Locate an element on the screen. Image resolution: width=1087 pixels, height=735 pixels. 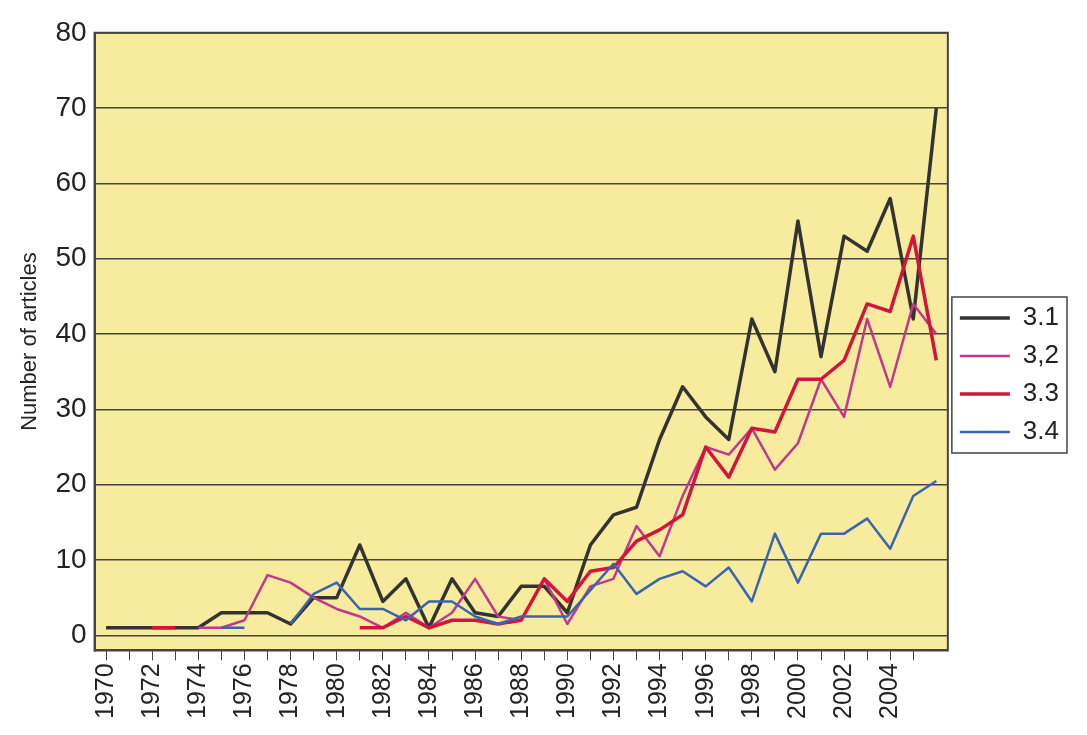
x-tick-label: 1998 is located at coordinates (749, 691).